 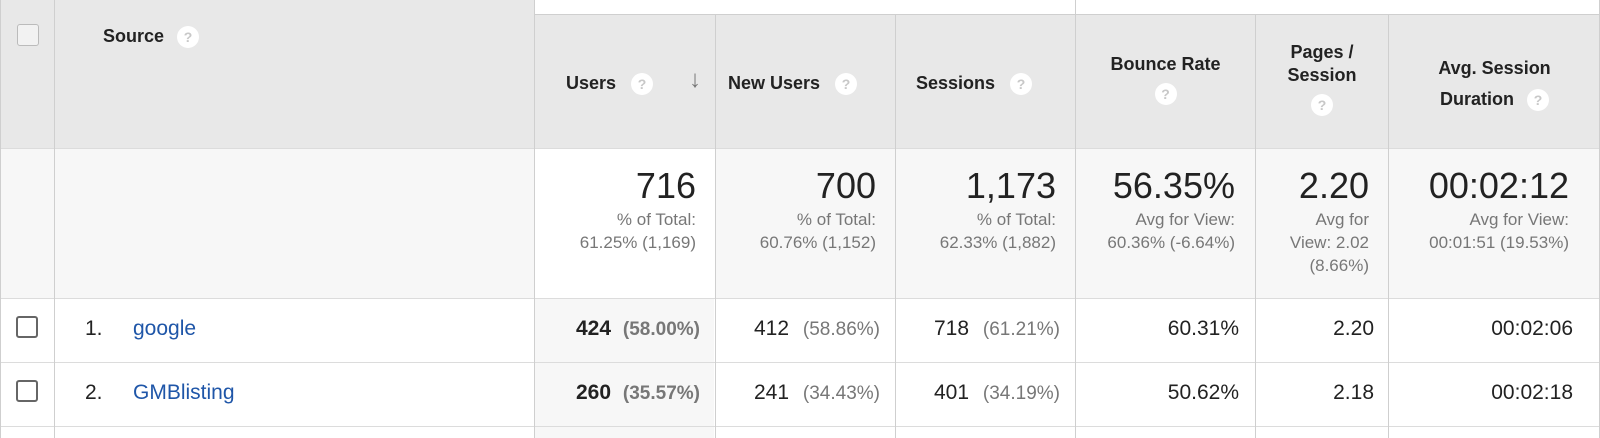 What do you see at coordinates (1499, 242) in the screenshot?
I see `summary-avg-duration-line2: 00:01:51 (19.53%)` at bounding box center [1499, 242].